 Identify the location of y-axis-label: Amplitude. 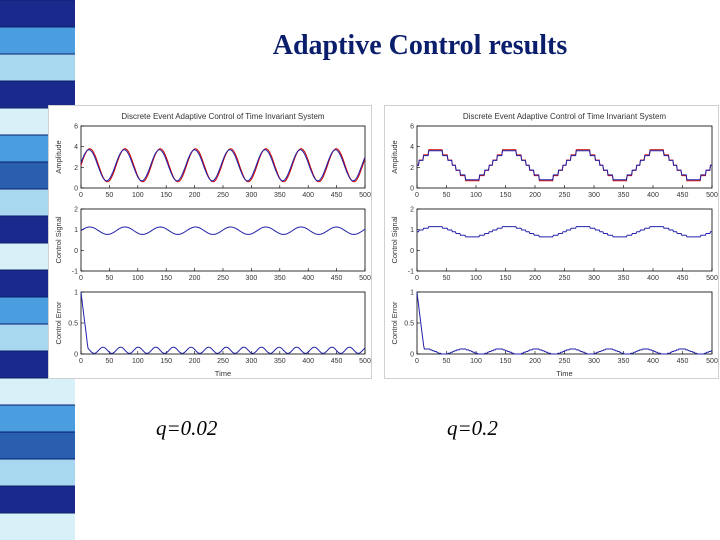
(58, 156).